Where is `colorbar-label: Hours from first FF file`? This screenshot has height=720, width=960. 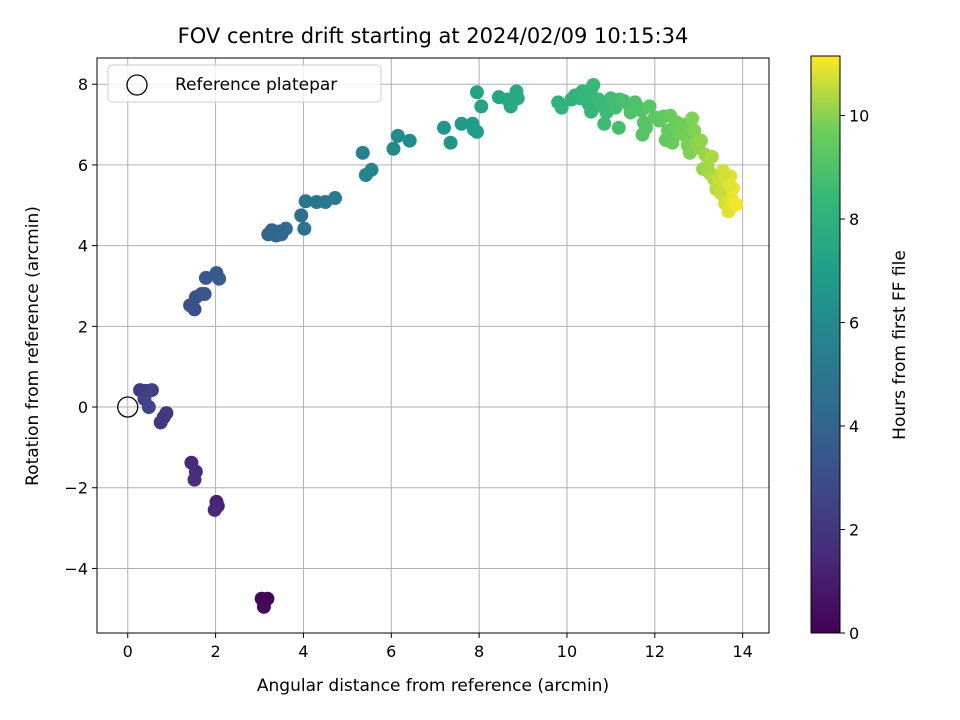
colorbar-label: Hours from first FF file is located at coordinates (900, 345).